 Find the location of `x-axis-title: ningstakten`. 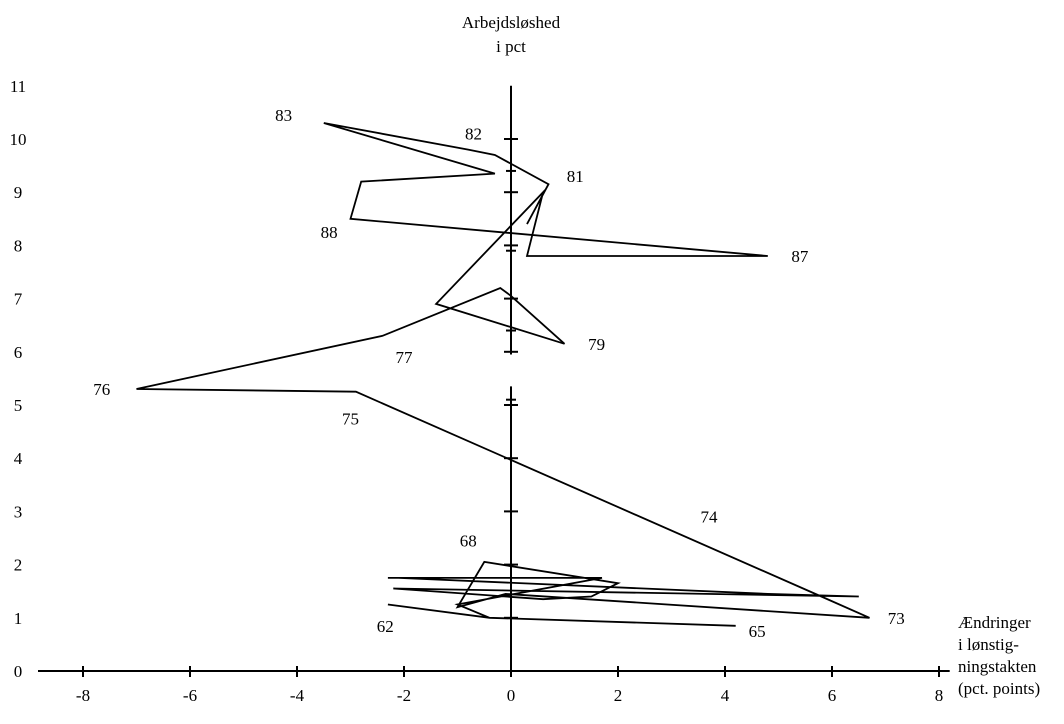

x-axis-title: ningstakten is located at coordinates (997, 666).